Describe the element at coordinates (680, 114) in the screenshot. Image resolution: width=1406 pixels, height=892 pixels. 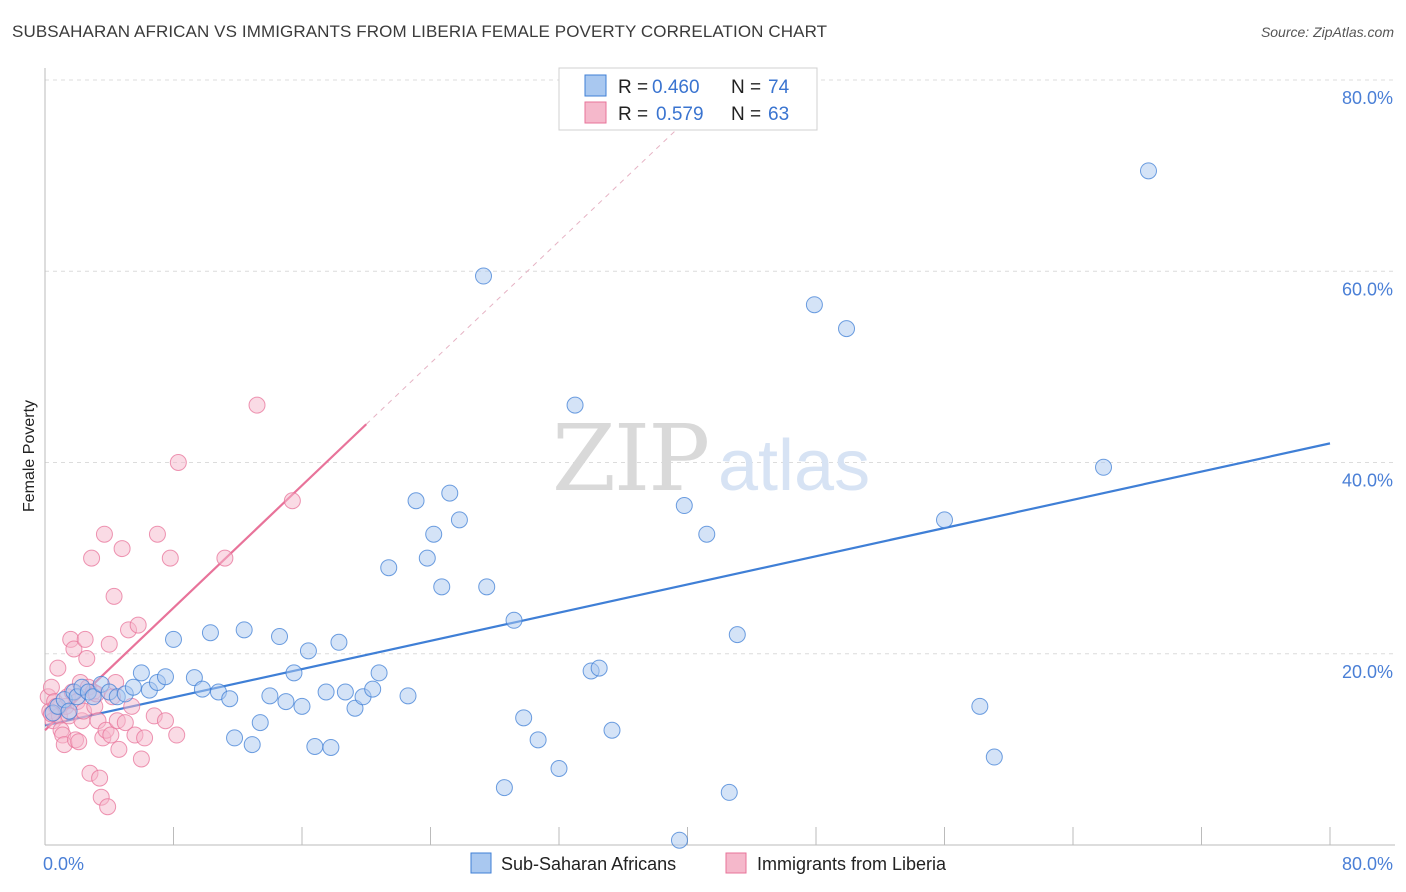
I see `legend-r-value-2: 0.579` at that location.